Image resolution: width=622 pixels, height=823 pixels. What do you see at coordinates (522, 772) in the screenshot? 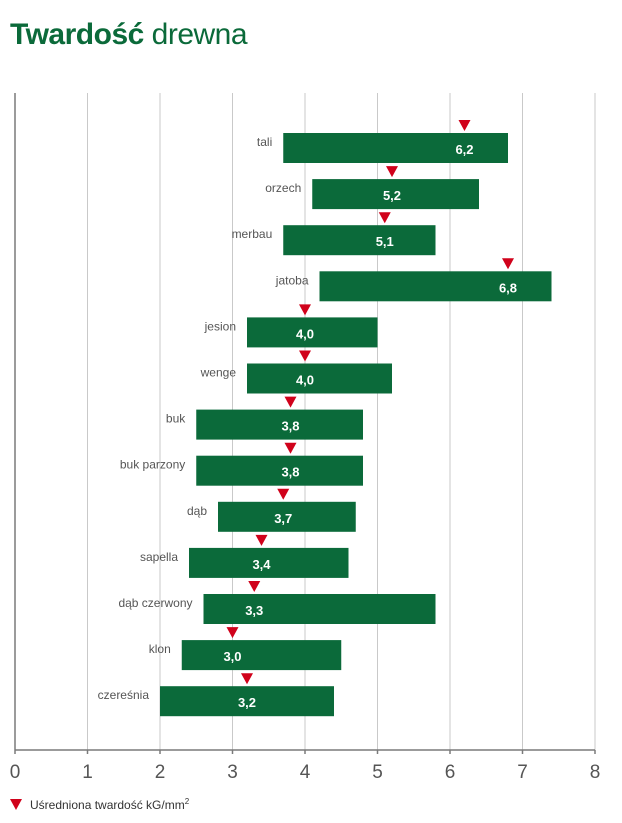
I see `x-tick-label: 7` at bounding box center [522, 772].